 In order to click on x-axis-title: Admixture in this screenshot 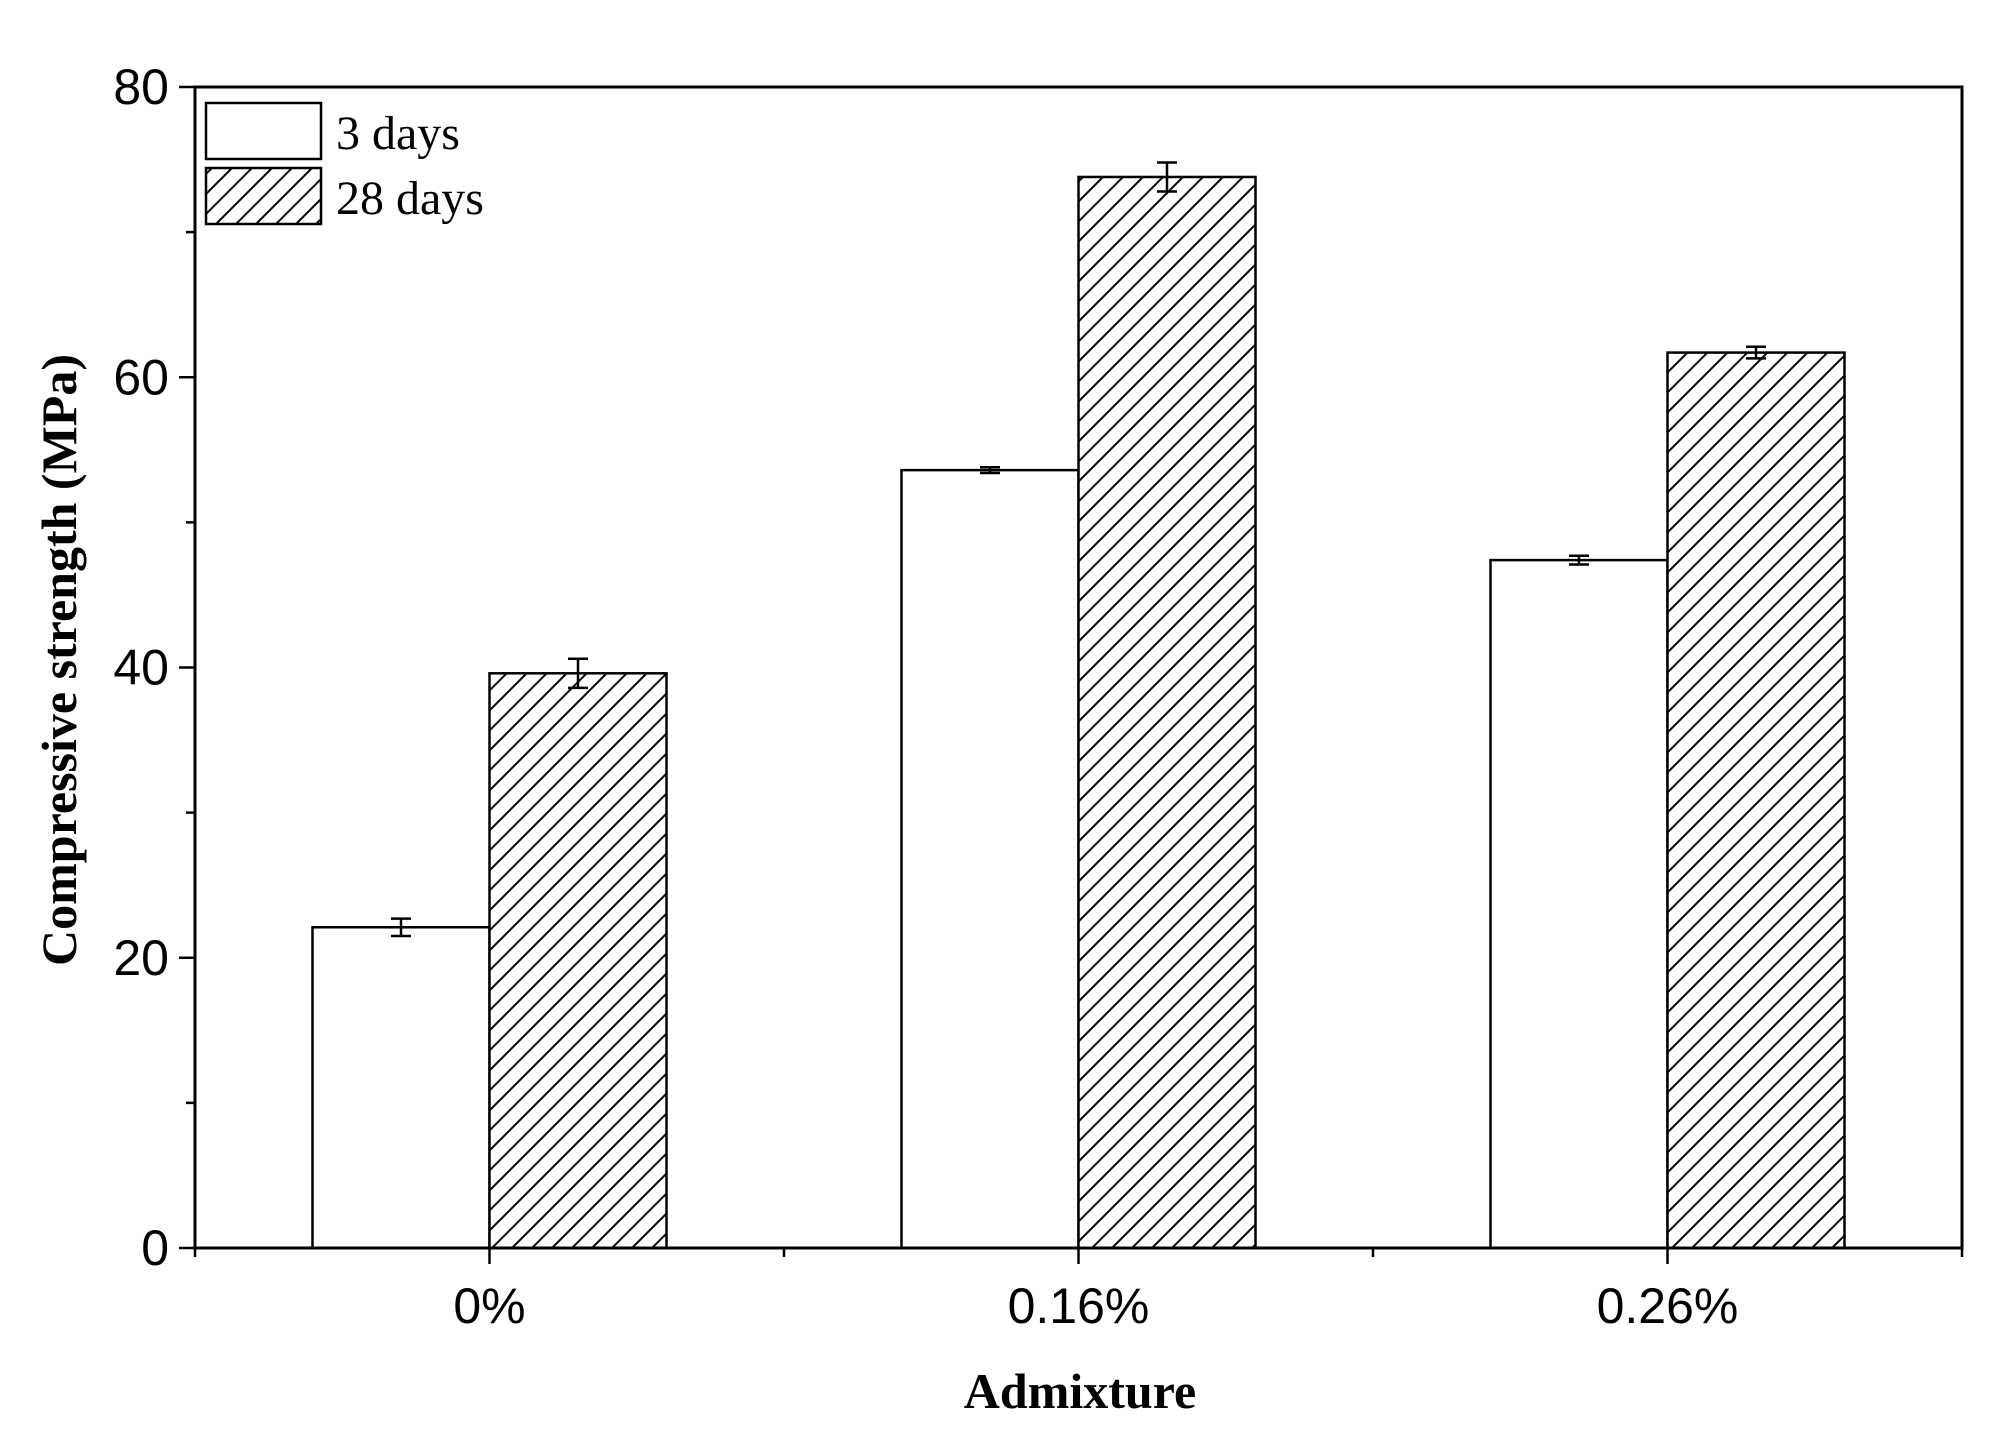, I will do `click(1080, 1391)`.